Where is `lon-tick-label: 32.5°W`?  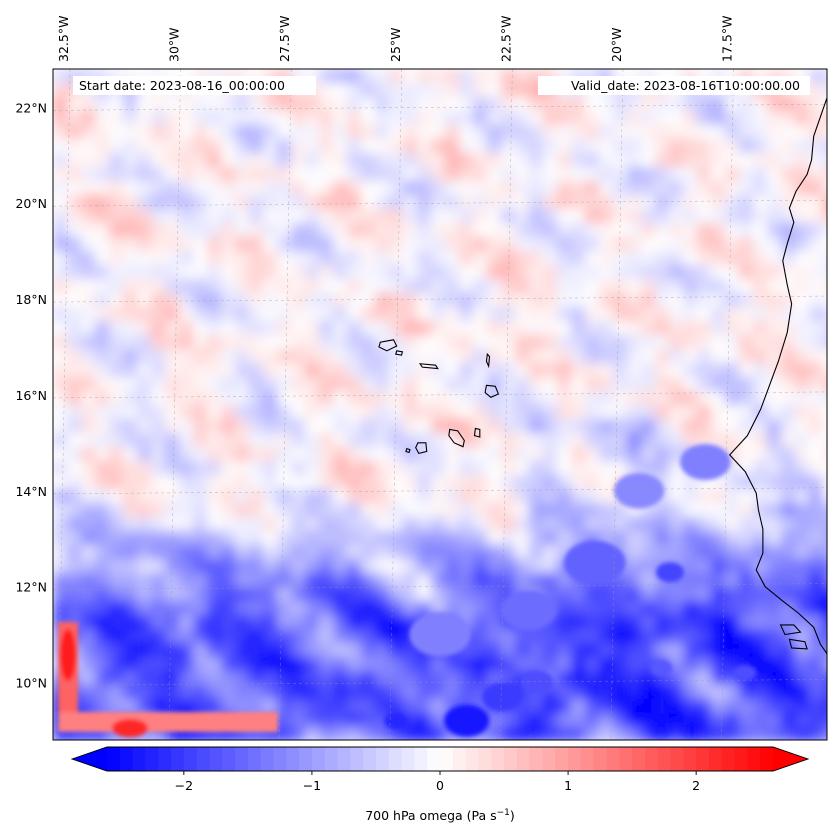 lon-tick-label: 32.5°W is located at coordinates (63, 39).